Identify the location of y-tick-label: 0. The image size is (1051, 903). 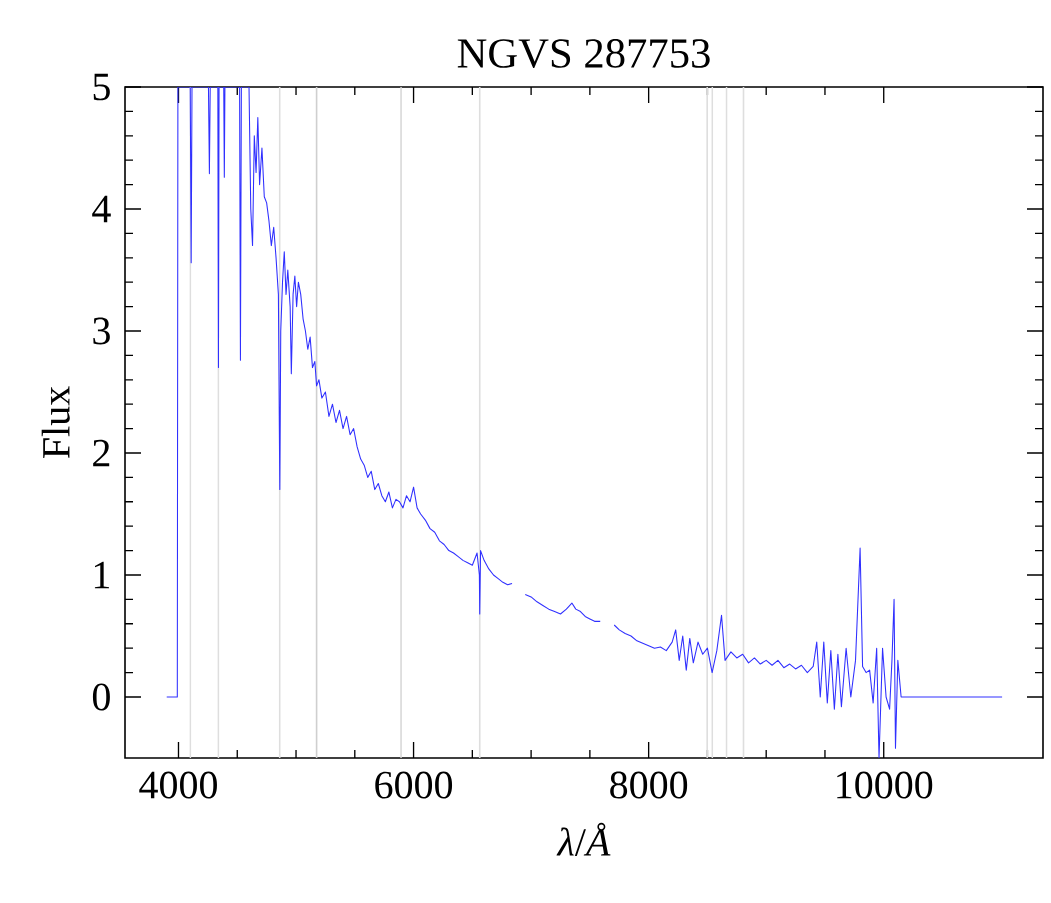
(101, 697).